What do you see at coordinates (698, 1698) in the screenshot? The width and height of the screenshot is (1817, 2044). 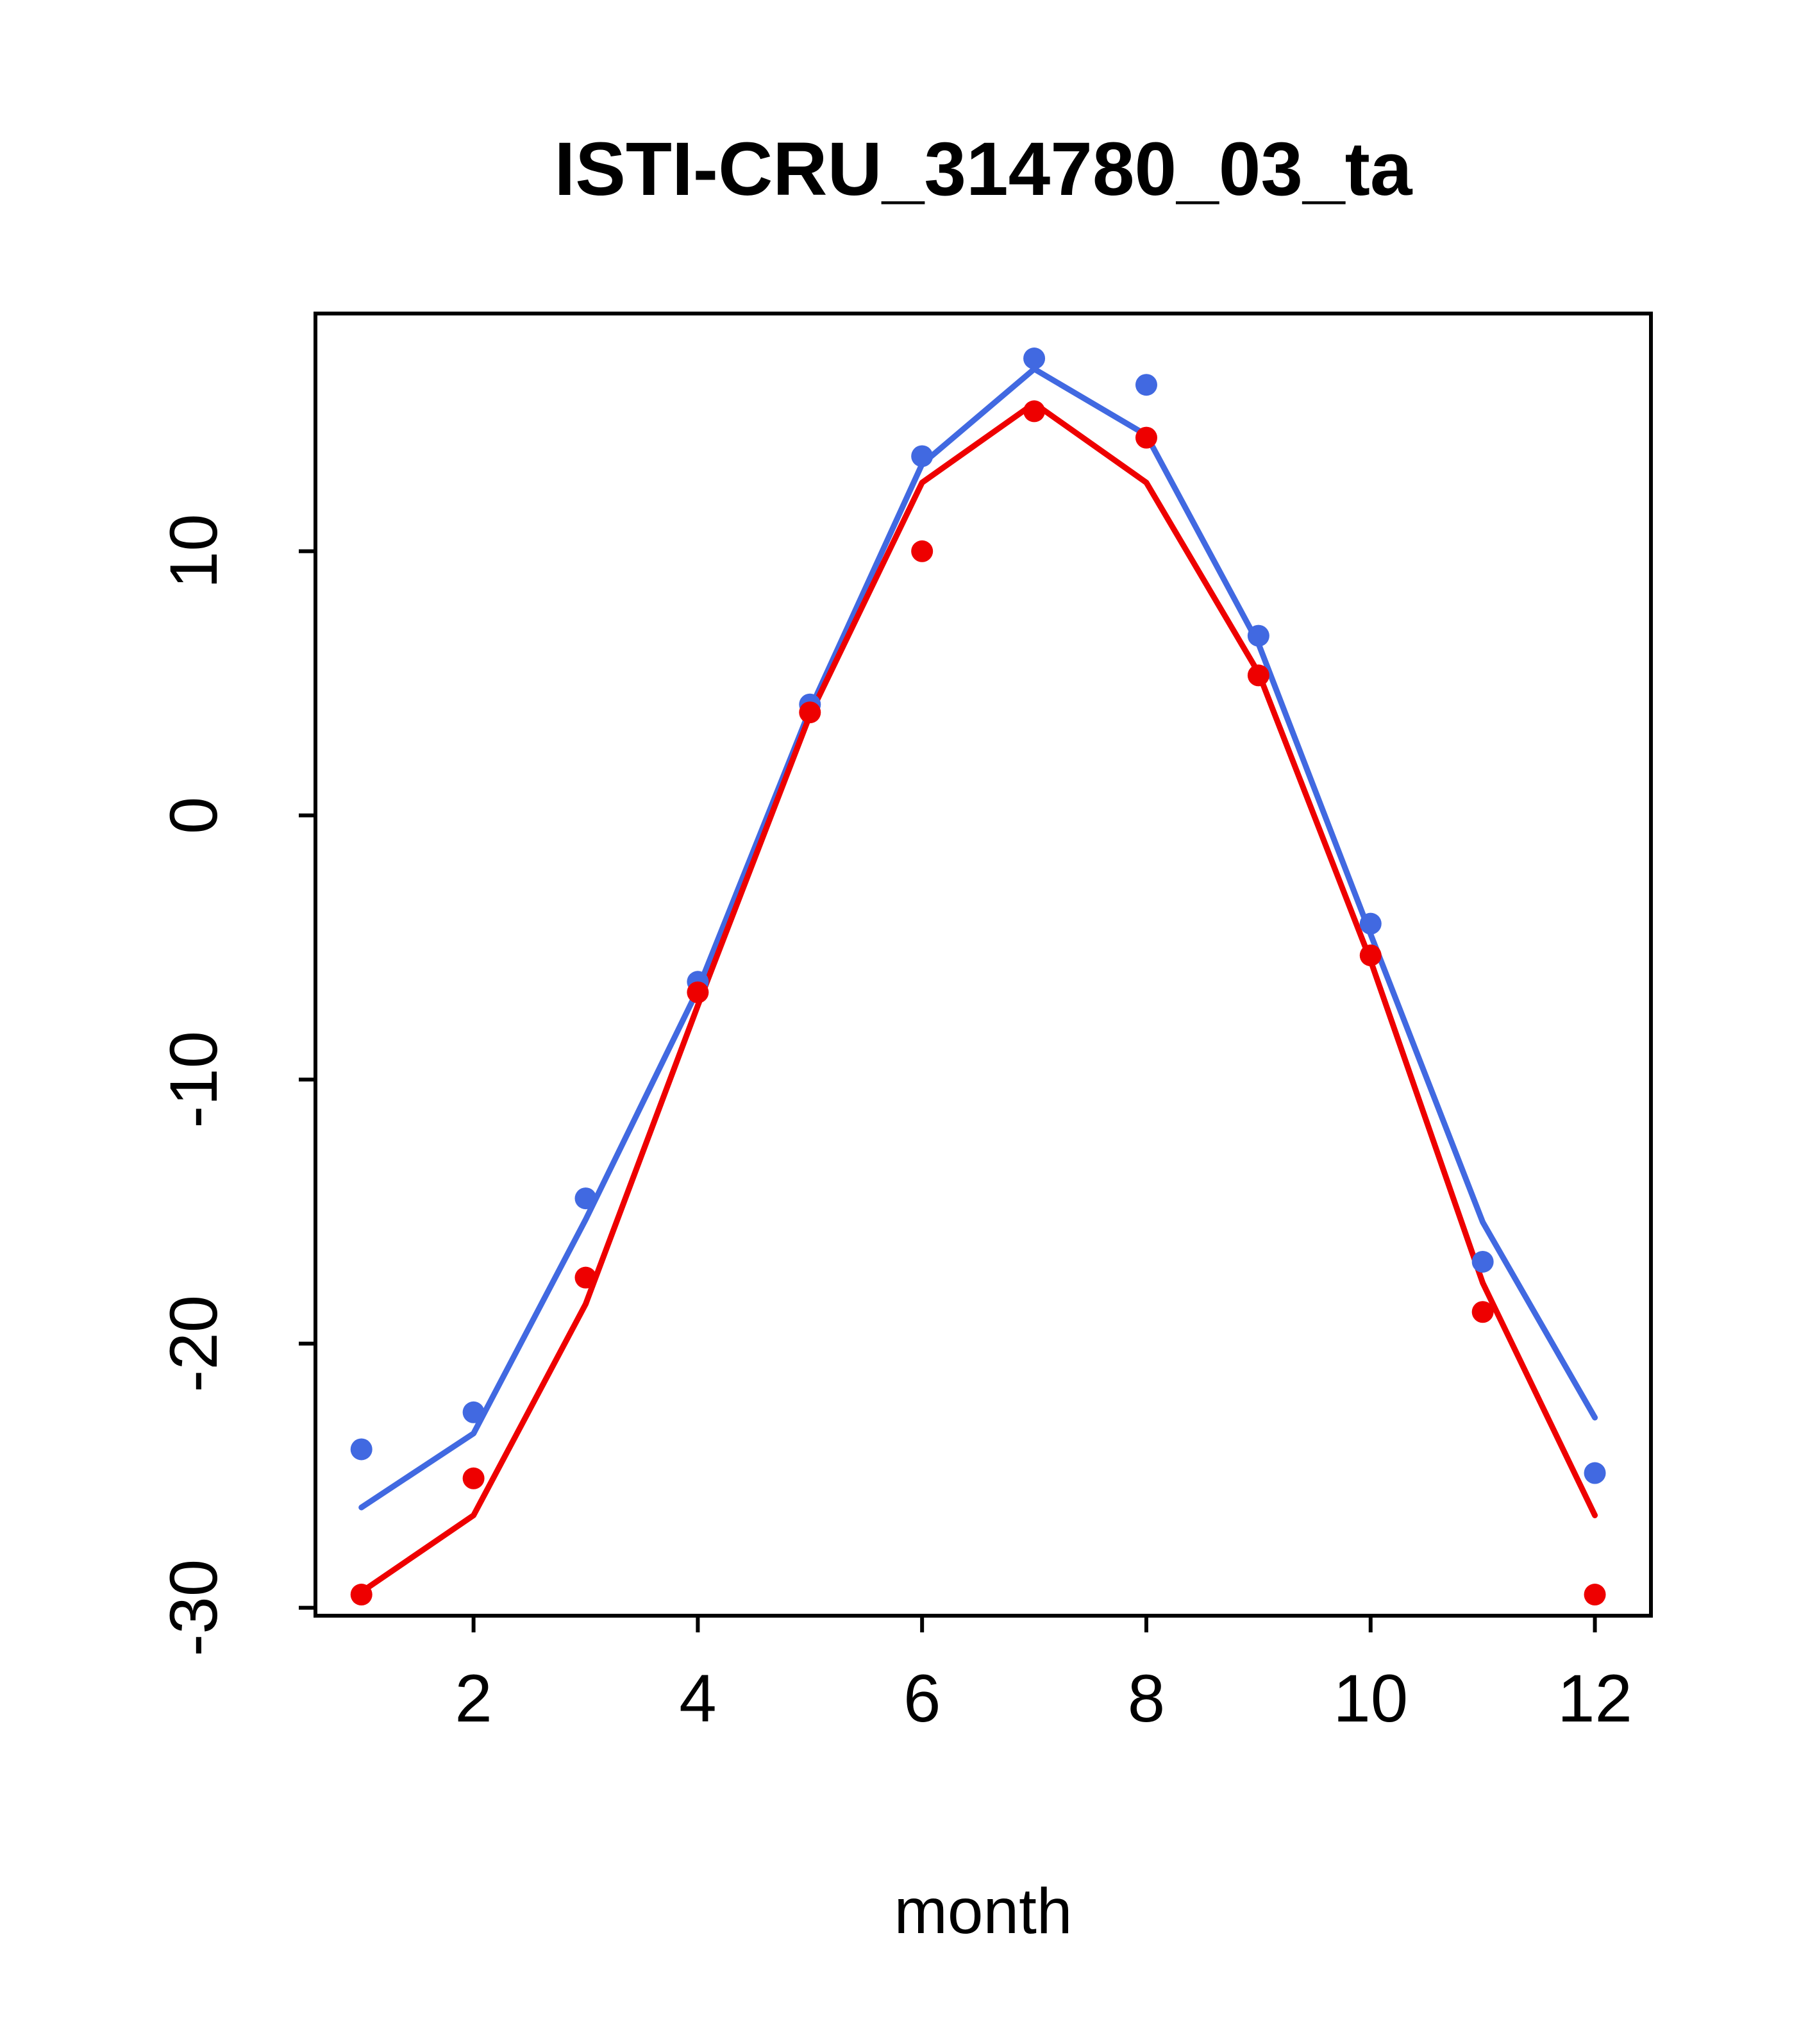 I see `x-axis-tick-label: 4` at bounding box center [698, 1698].